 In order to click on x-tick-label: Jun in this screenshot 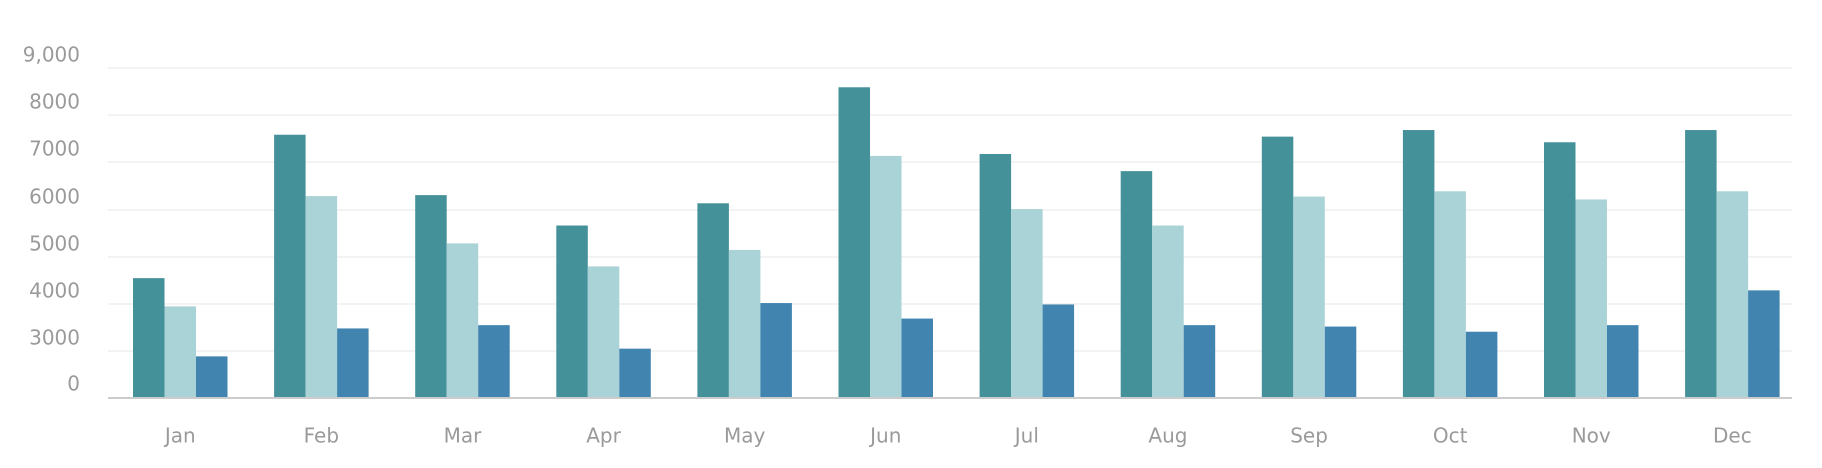, I will do `click(884, 436)`.